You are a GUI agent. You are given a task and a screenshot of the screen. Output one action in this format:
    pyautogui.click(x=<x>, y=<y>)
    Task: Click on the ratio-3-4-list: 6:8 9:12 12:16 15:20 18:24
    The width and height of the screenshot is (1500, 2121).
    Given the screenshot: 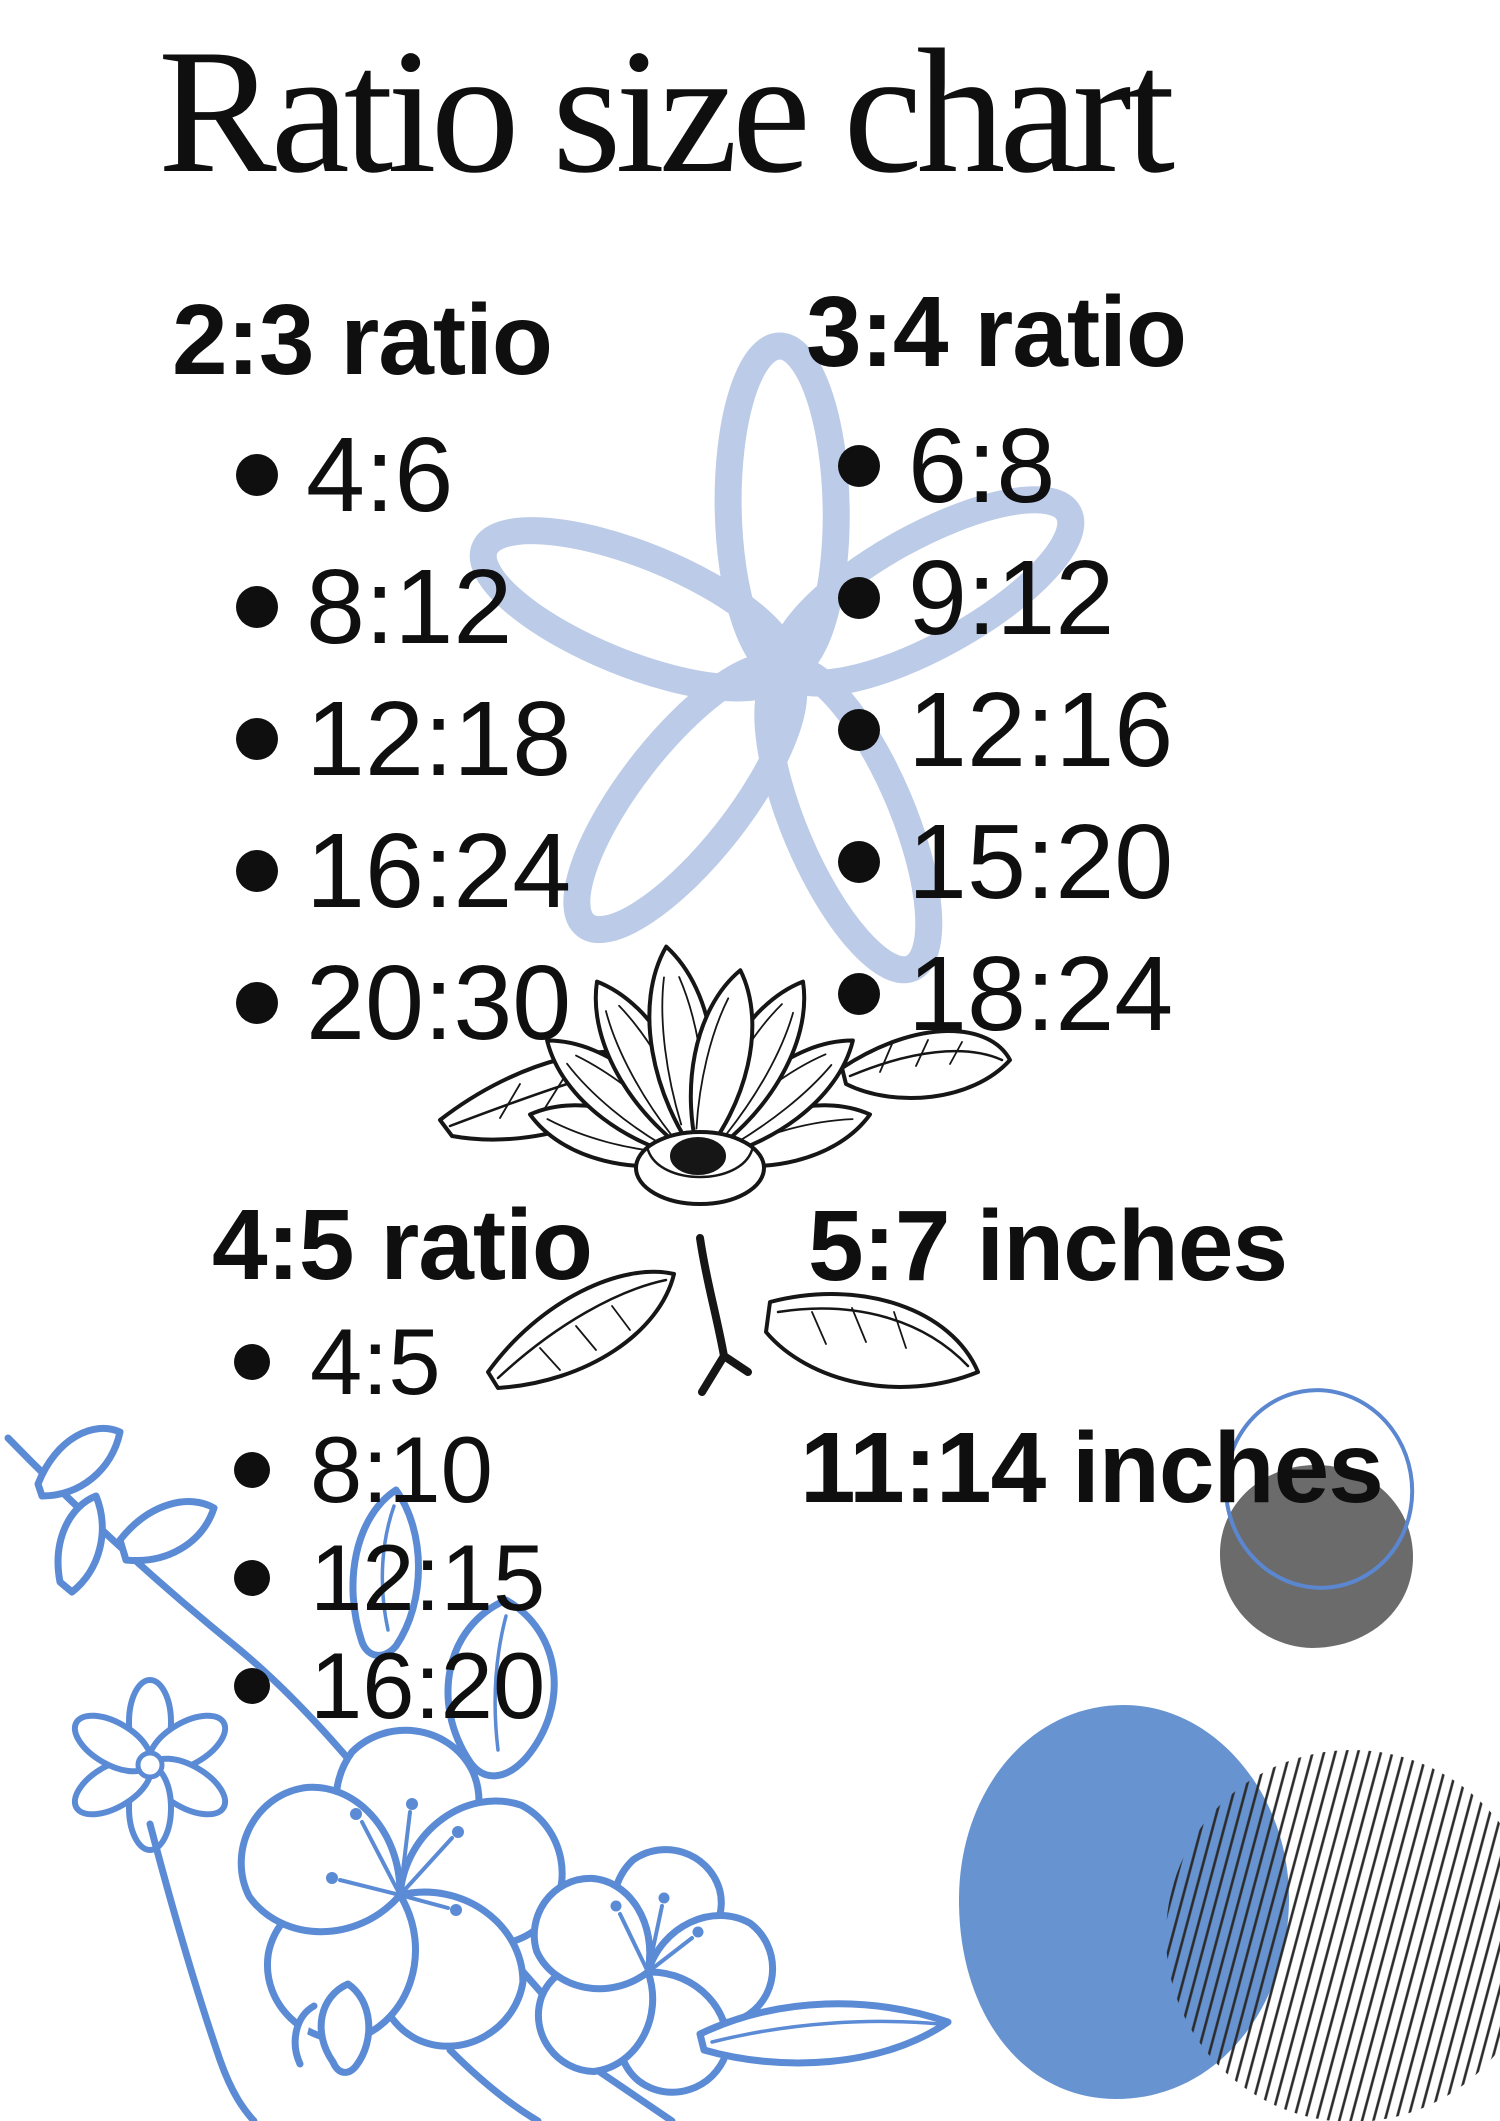 What is the action you would take?
    pyautogui.click(x=1005, y=730)
    